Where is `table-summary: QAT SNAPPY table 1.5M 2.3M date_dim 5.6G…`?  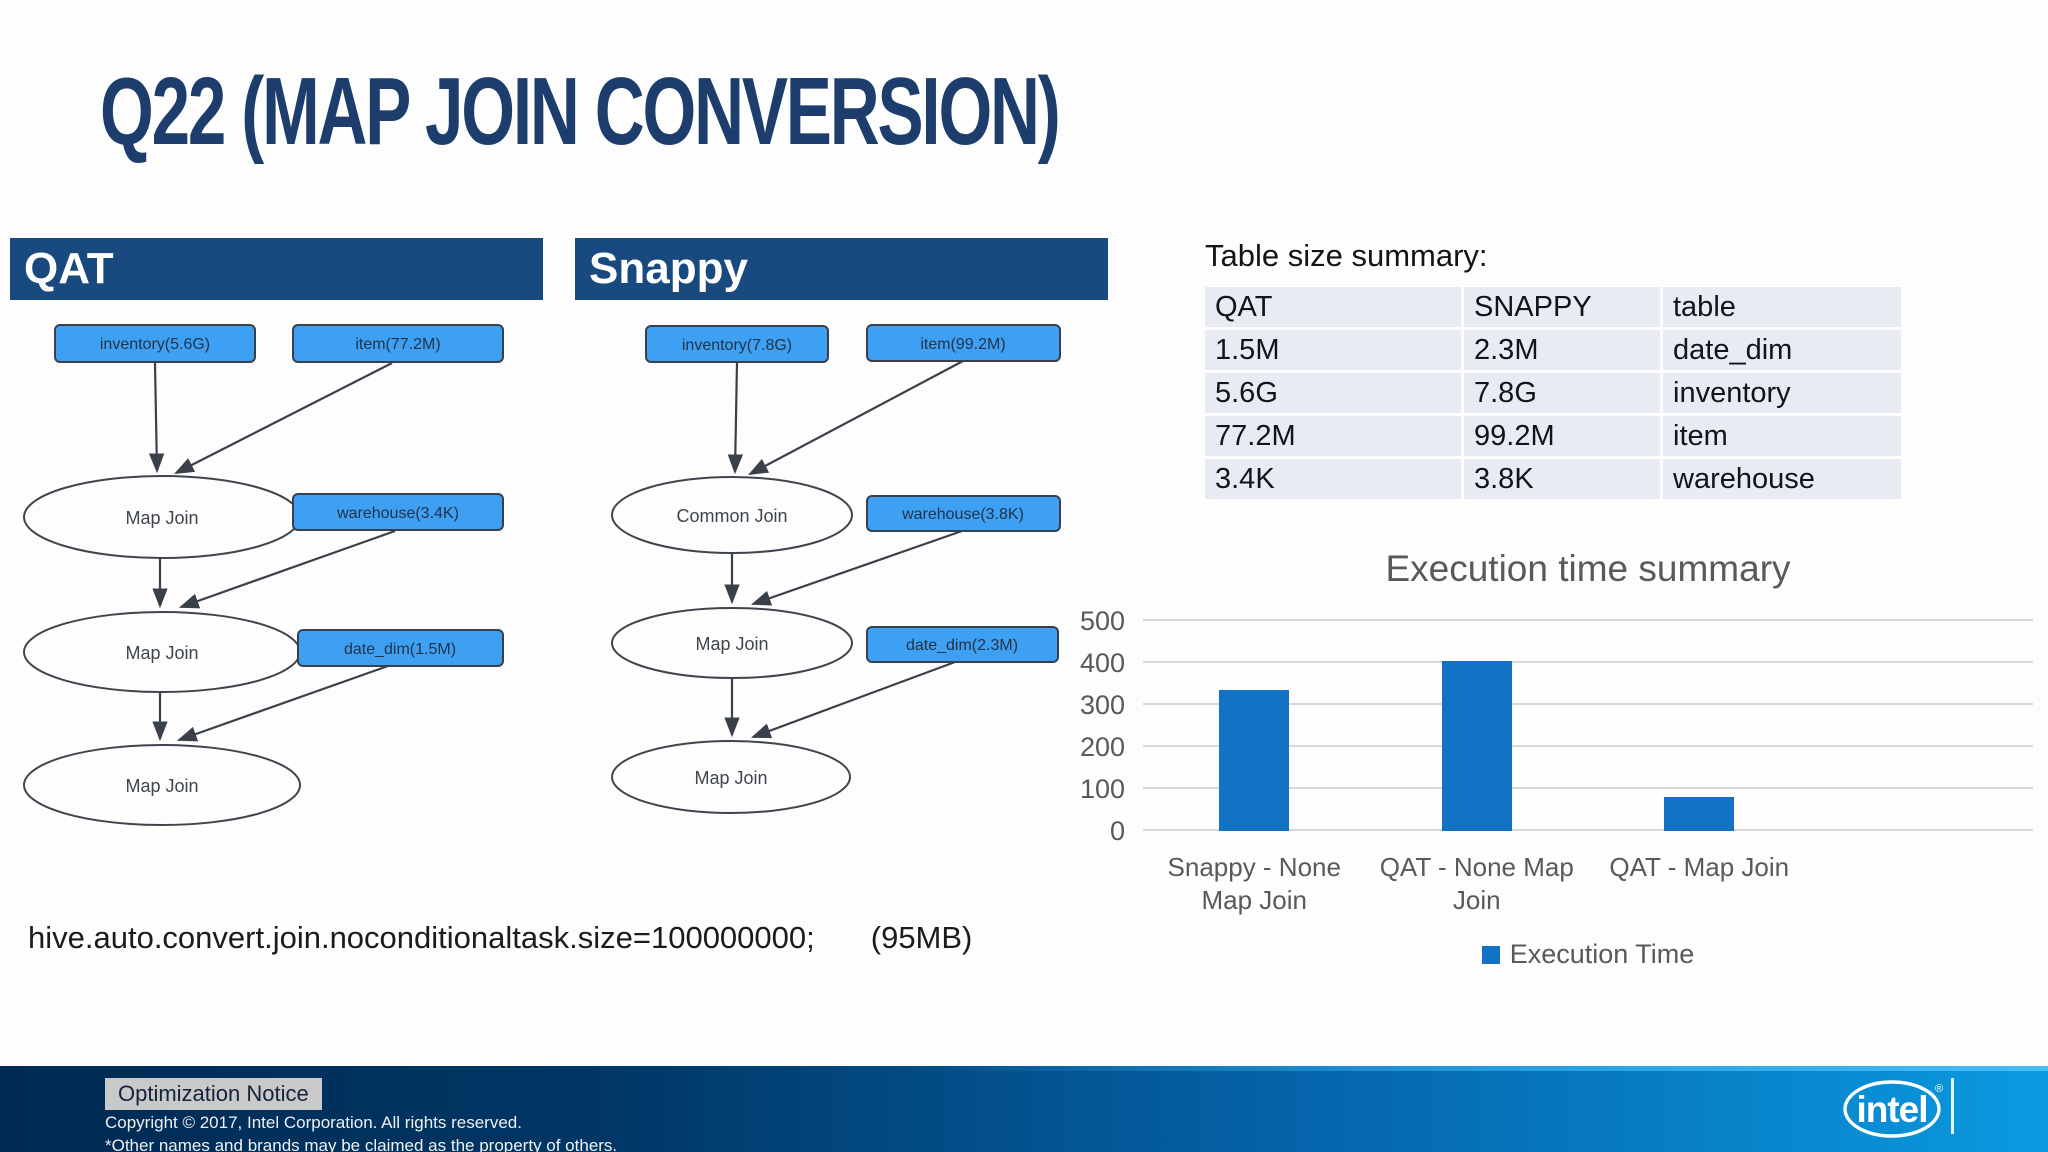 table-summary: QAT SNAPPY table 1.5M 2.3M date_dim 5.6G… is located at coordinates (1553, 393).